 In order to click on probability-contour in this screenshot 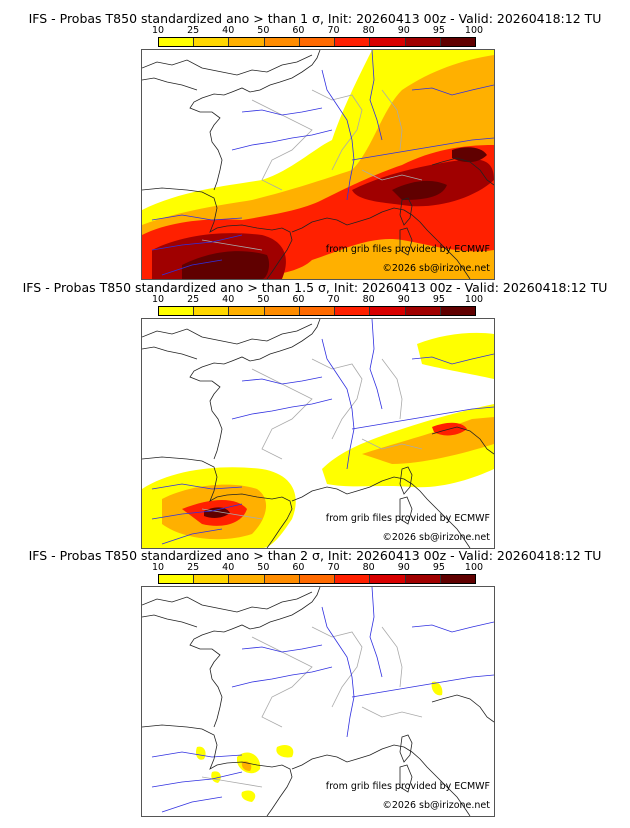, I will do `click(334, 213)`.